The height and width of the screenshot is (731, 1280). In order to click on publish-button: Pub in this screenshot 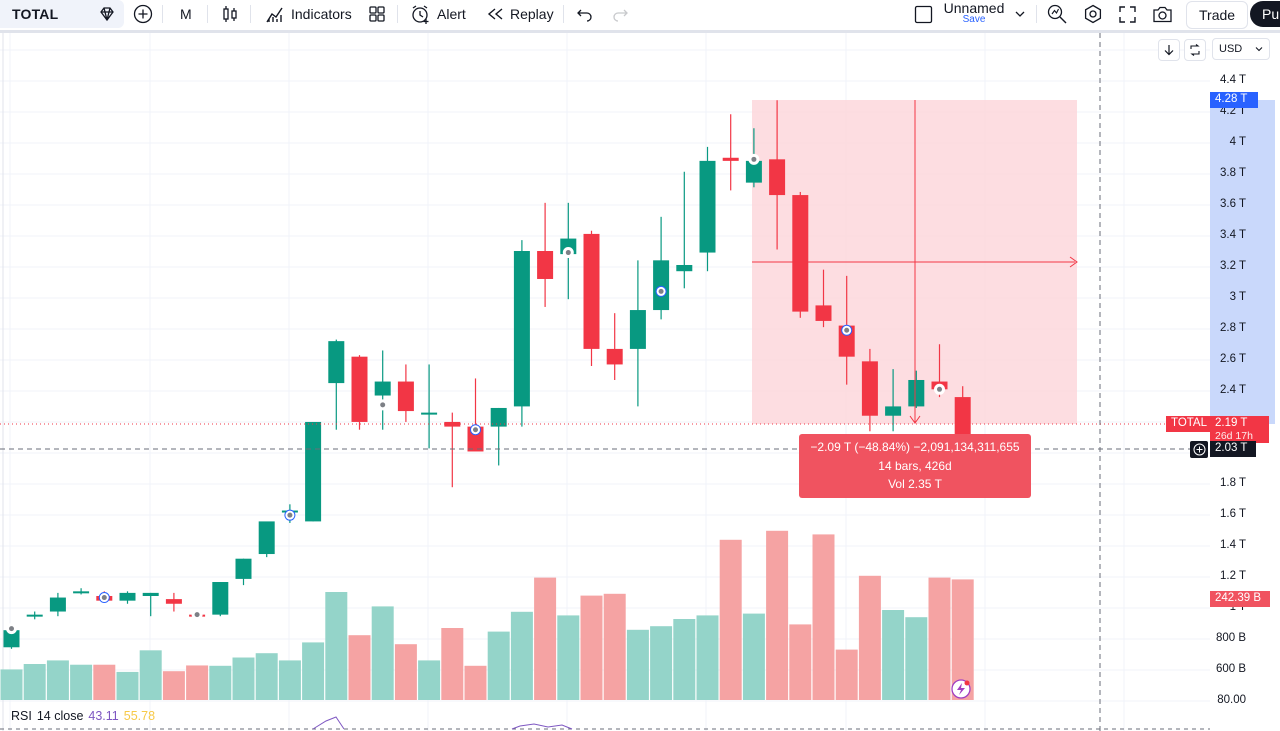, I will do `click(1265, 14)`.